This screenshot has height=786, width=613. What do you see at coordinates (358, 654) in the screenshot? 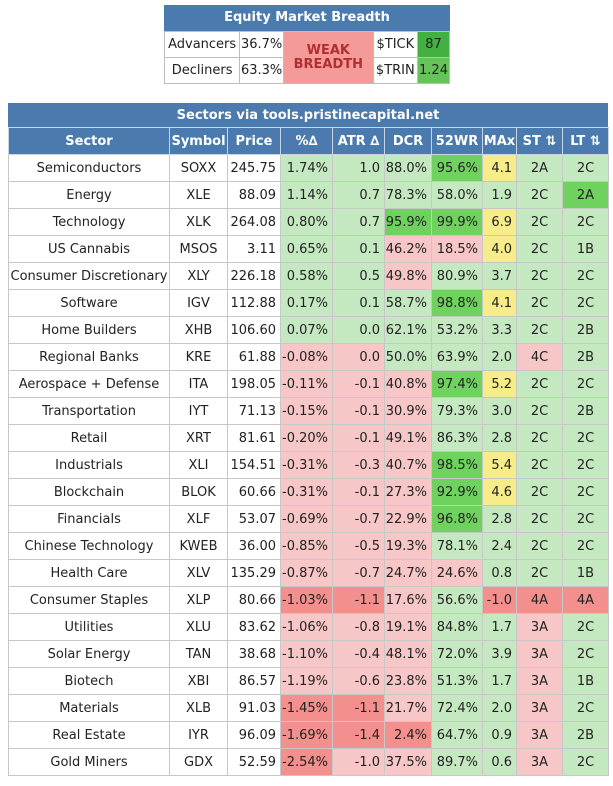
I see `cell-atr-change: -0.4` at bounding box center [358, 654].